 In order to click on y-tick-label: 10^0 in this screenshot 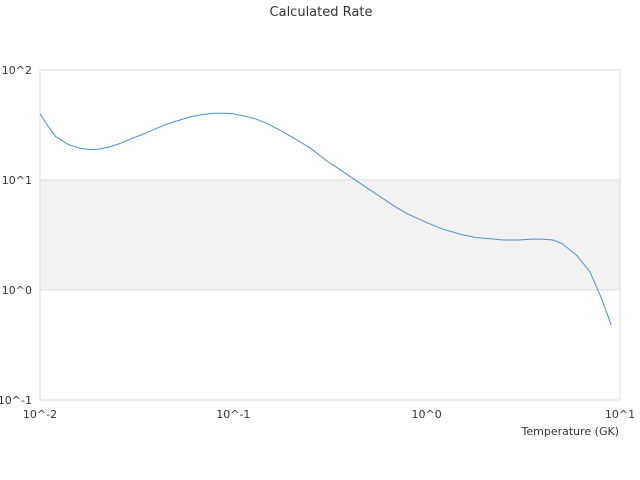, I will do `click(17, 290)`.